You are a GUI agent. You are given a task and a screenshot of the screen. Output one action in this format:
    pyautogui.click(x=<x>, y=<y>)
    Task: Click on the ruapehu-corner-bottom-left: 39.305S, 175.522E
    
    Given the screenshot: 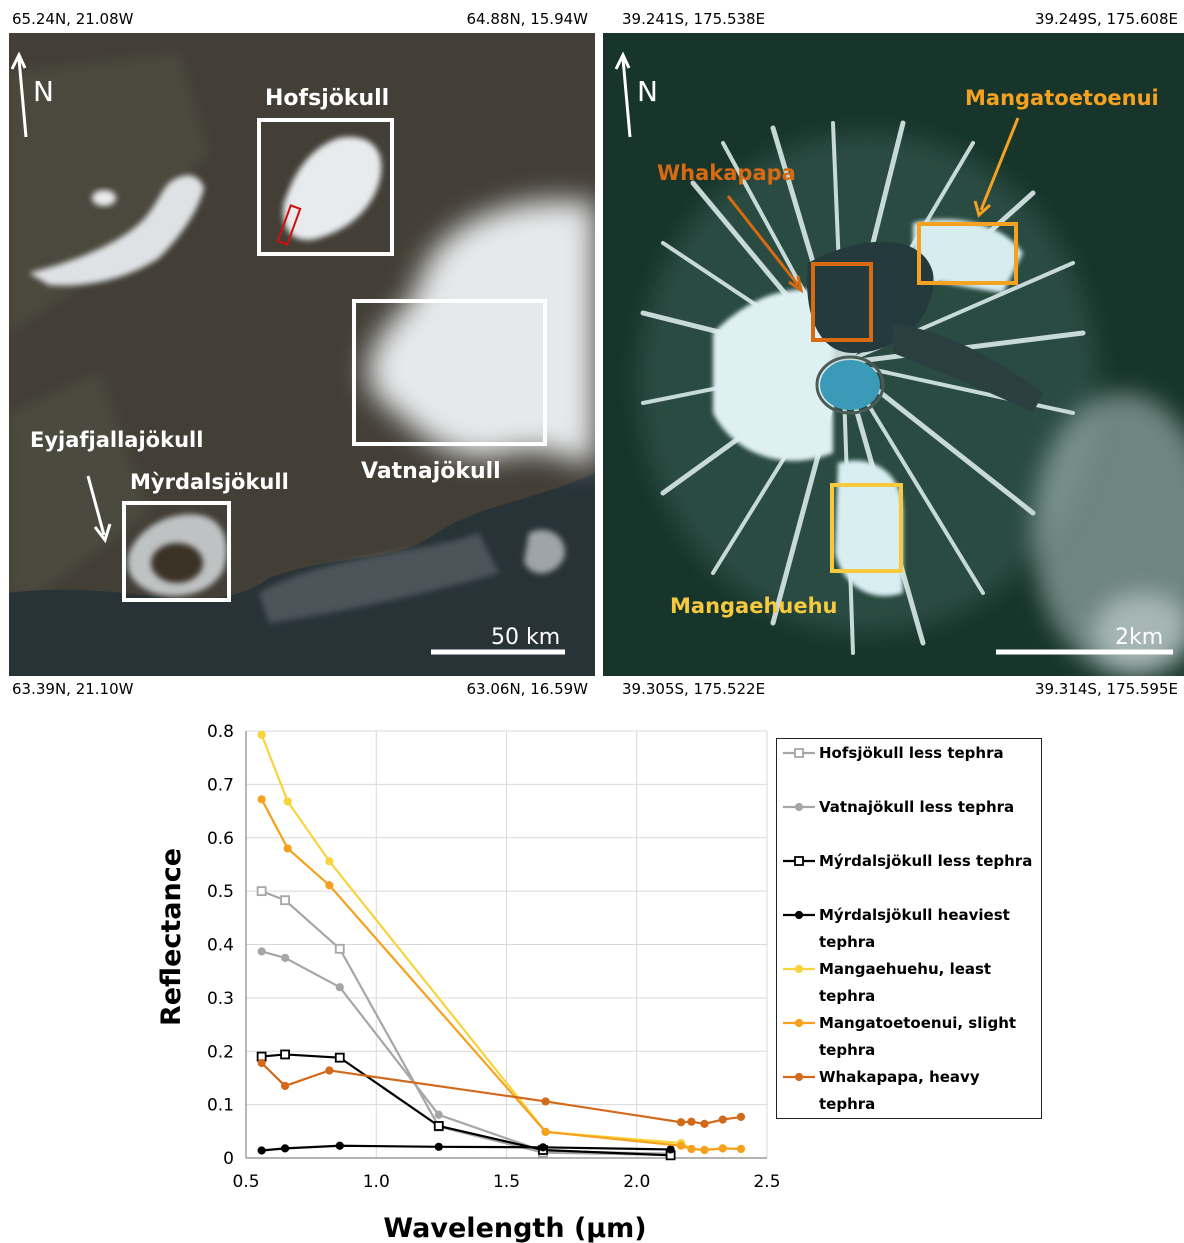 What is the action you would take?
    pyautogui.click(x=694, y=689)
    